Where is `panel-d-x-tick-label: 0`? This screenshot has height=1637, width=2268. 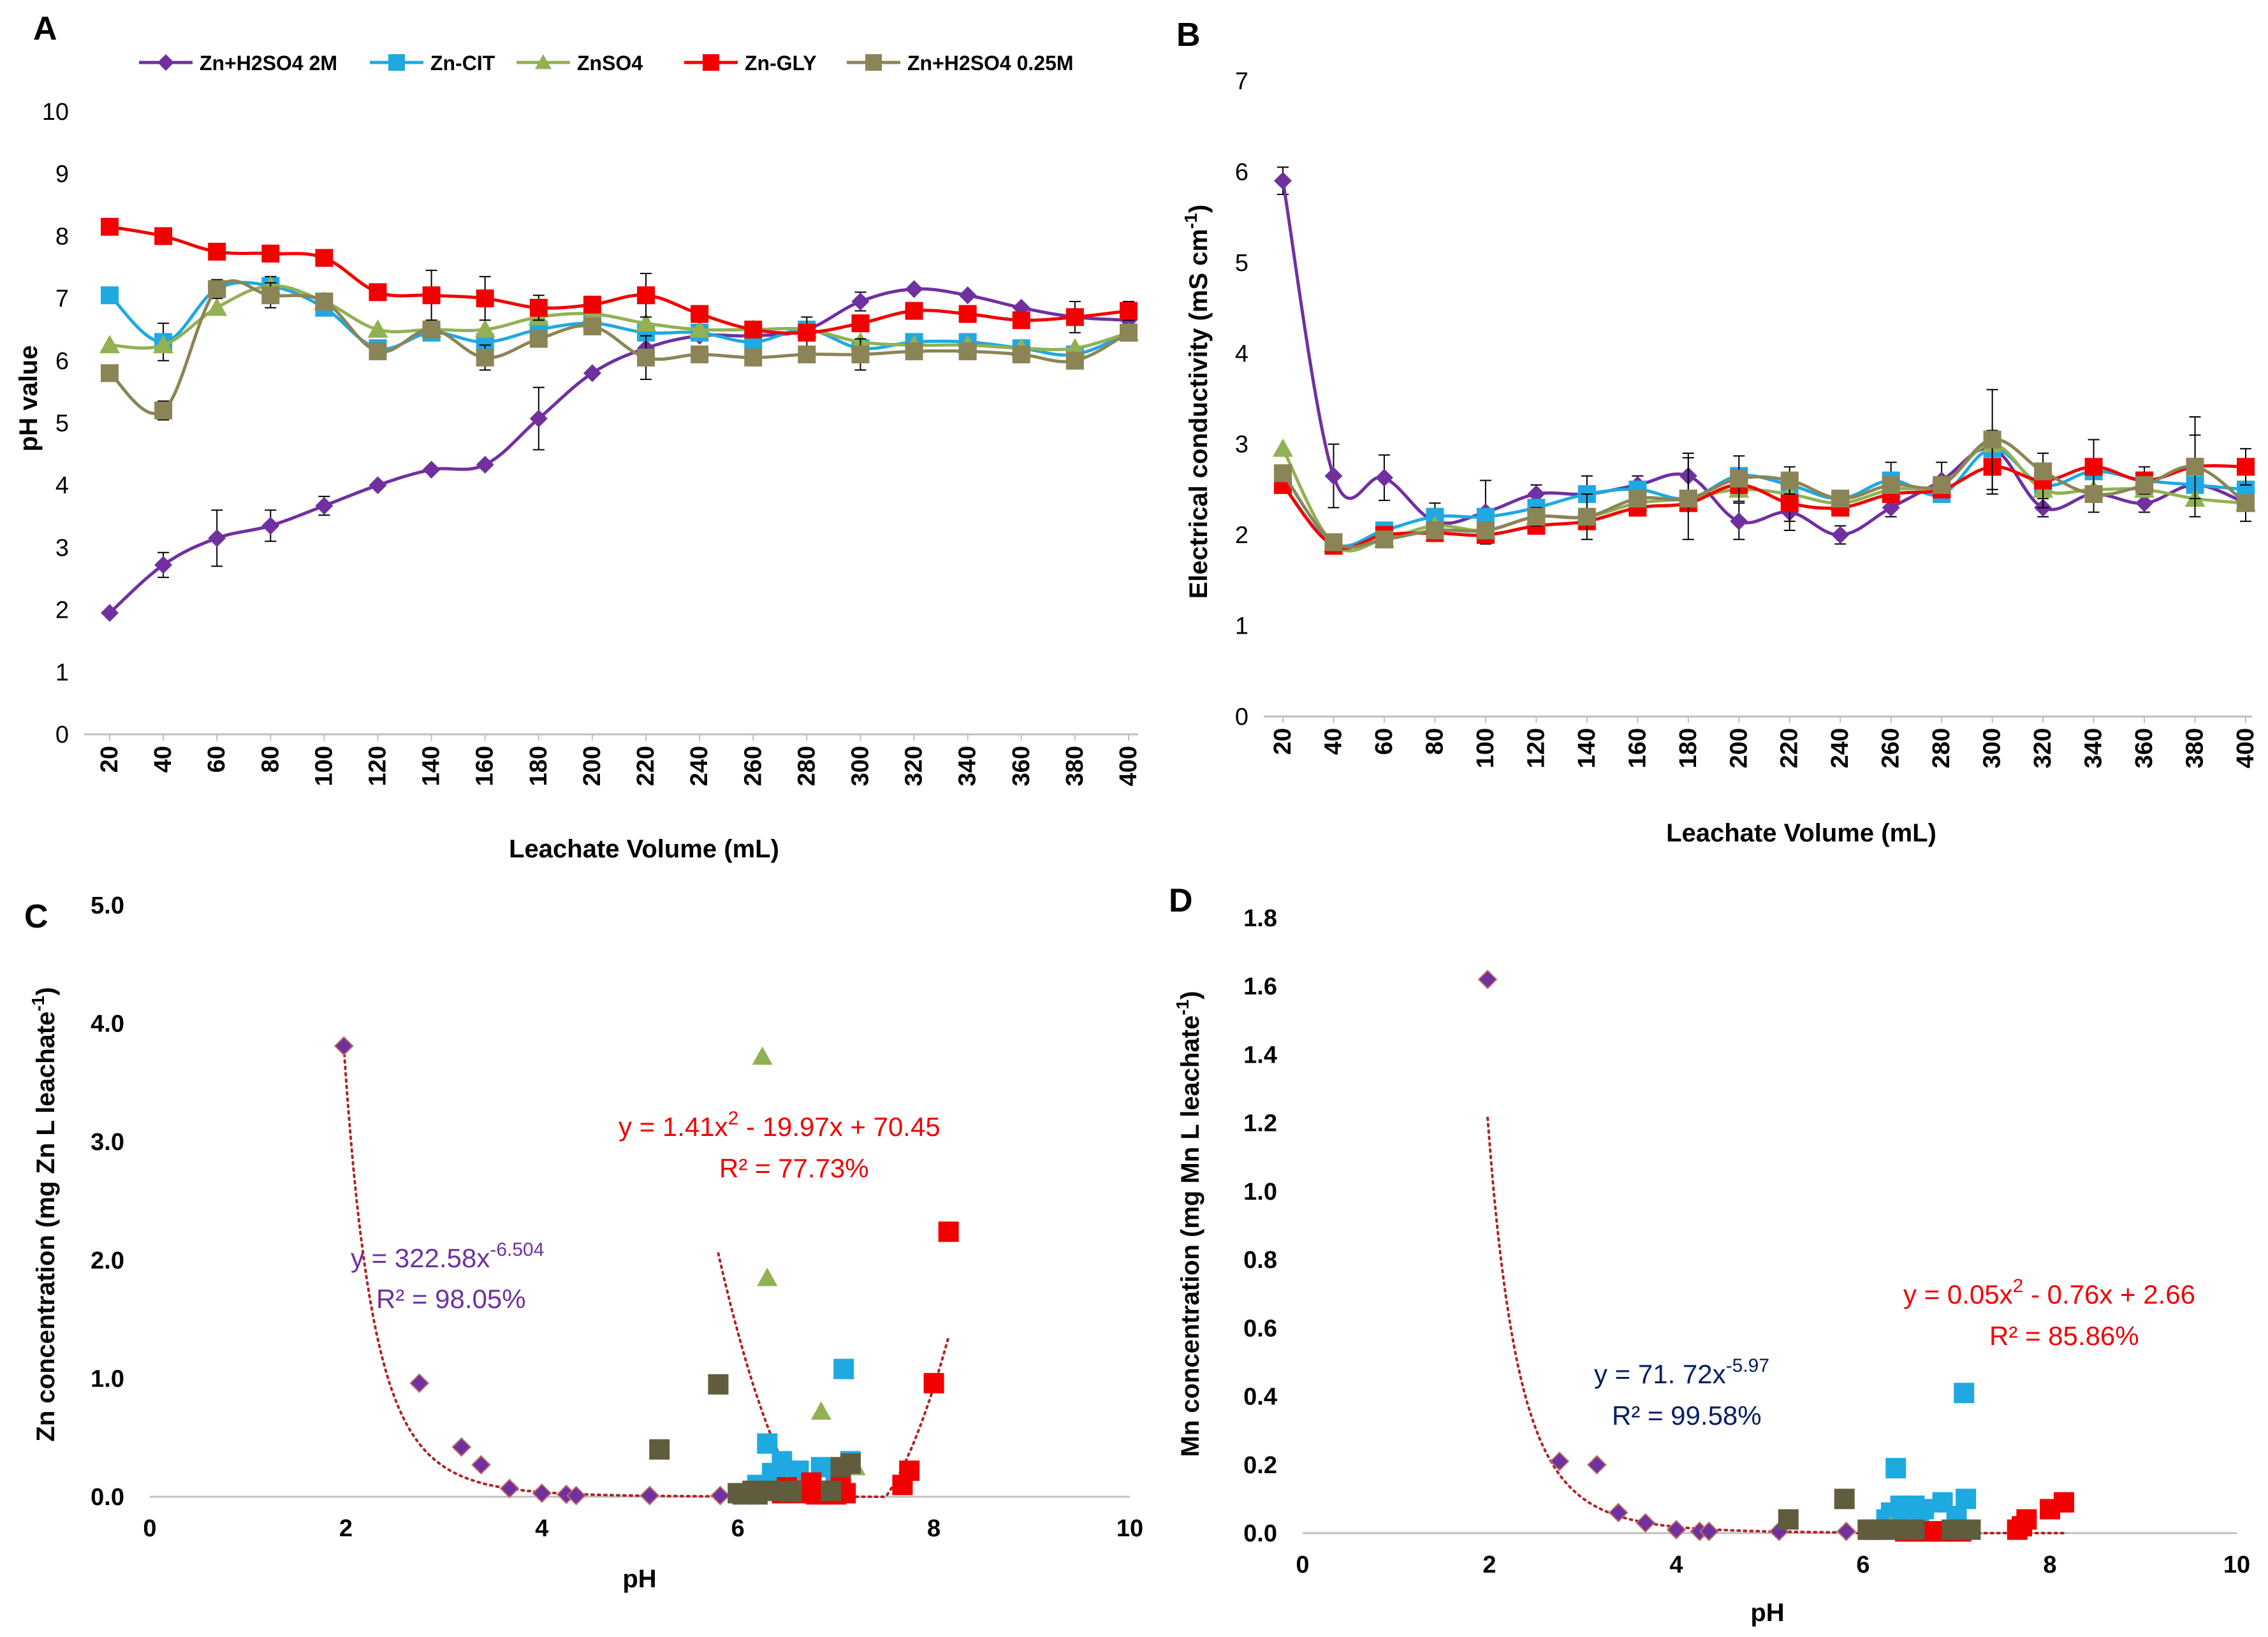
panel-d-x-tick-label: 0 is located at coordinates (1302, 1565).